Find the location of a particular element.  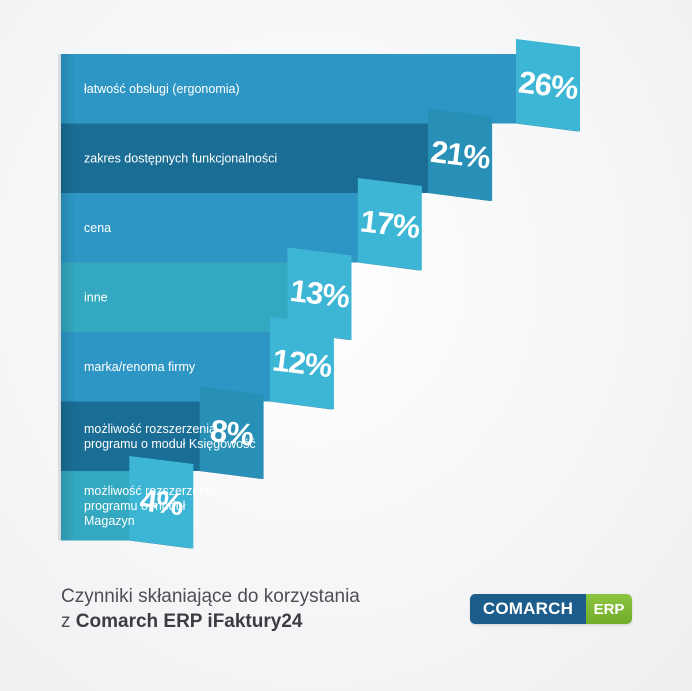

category-label: łatwość obsługi (ergonomia) is located at coordinates (162, 89).